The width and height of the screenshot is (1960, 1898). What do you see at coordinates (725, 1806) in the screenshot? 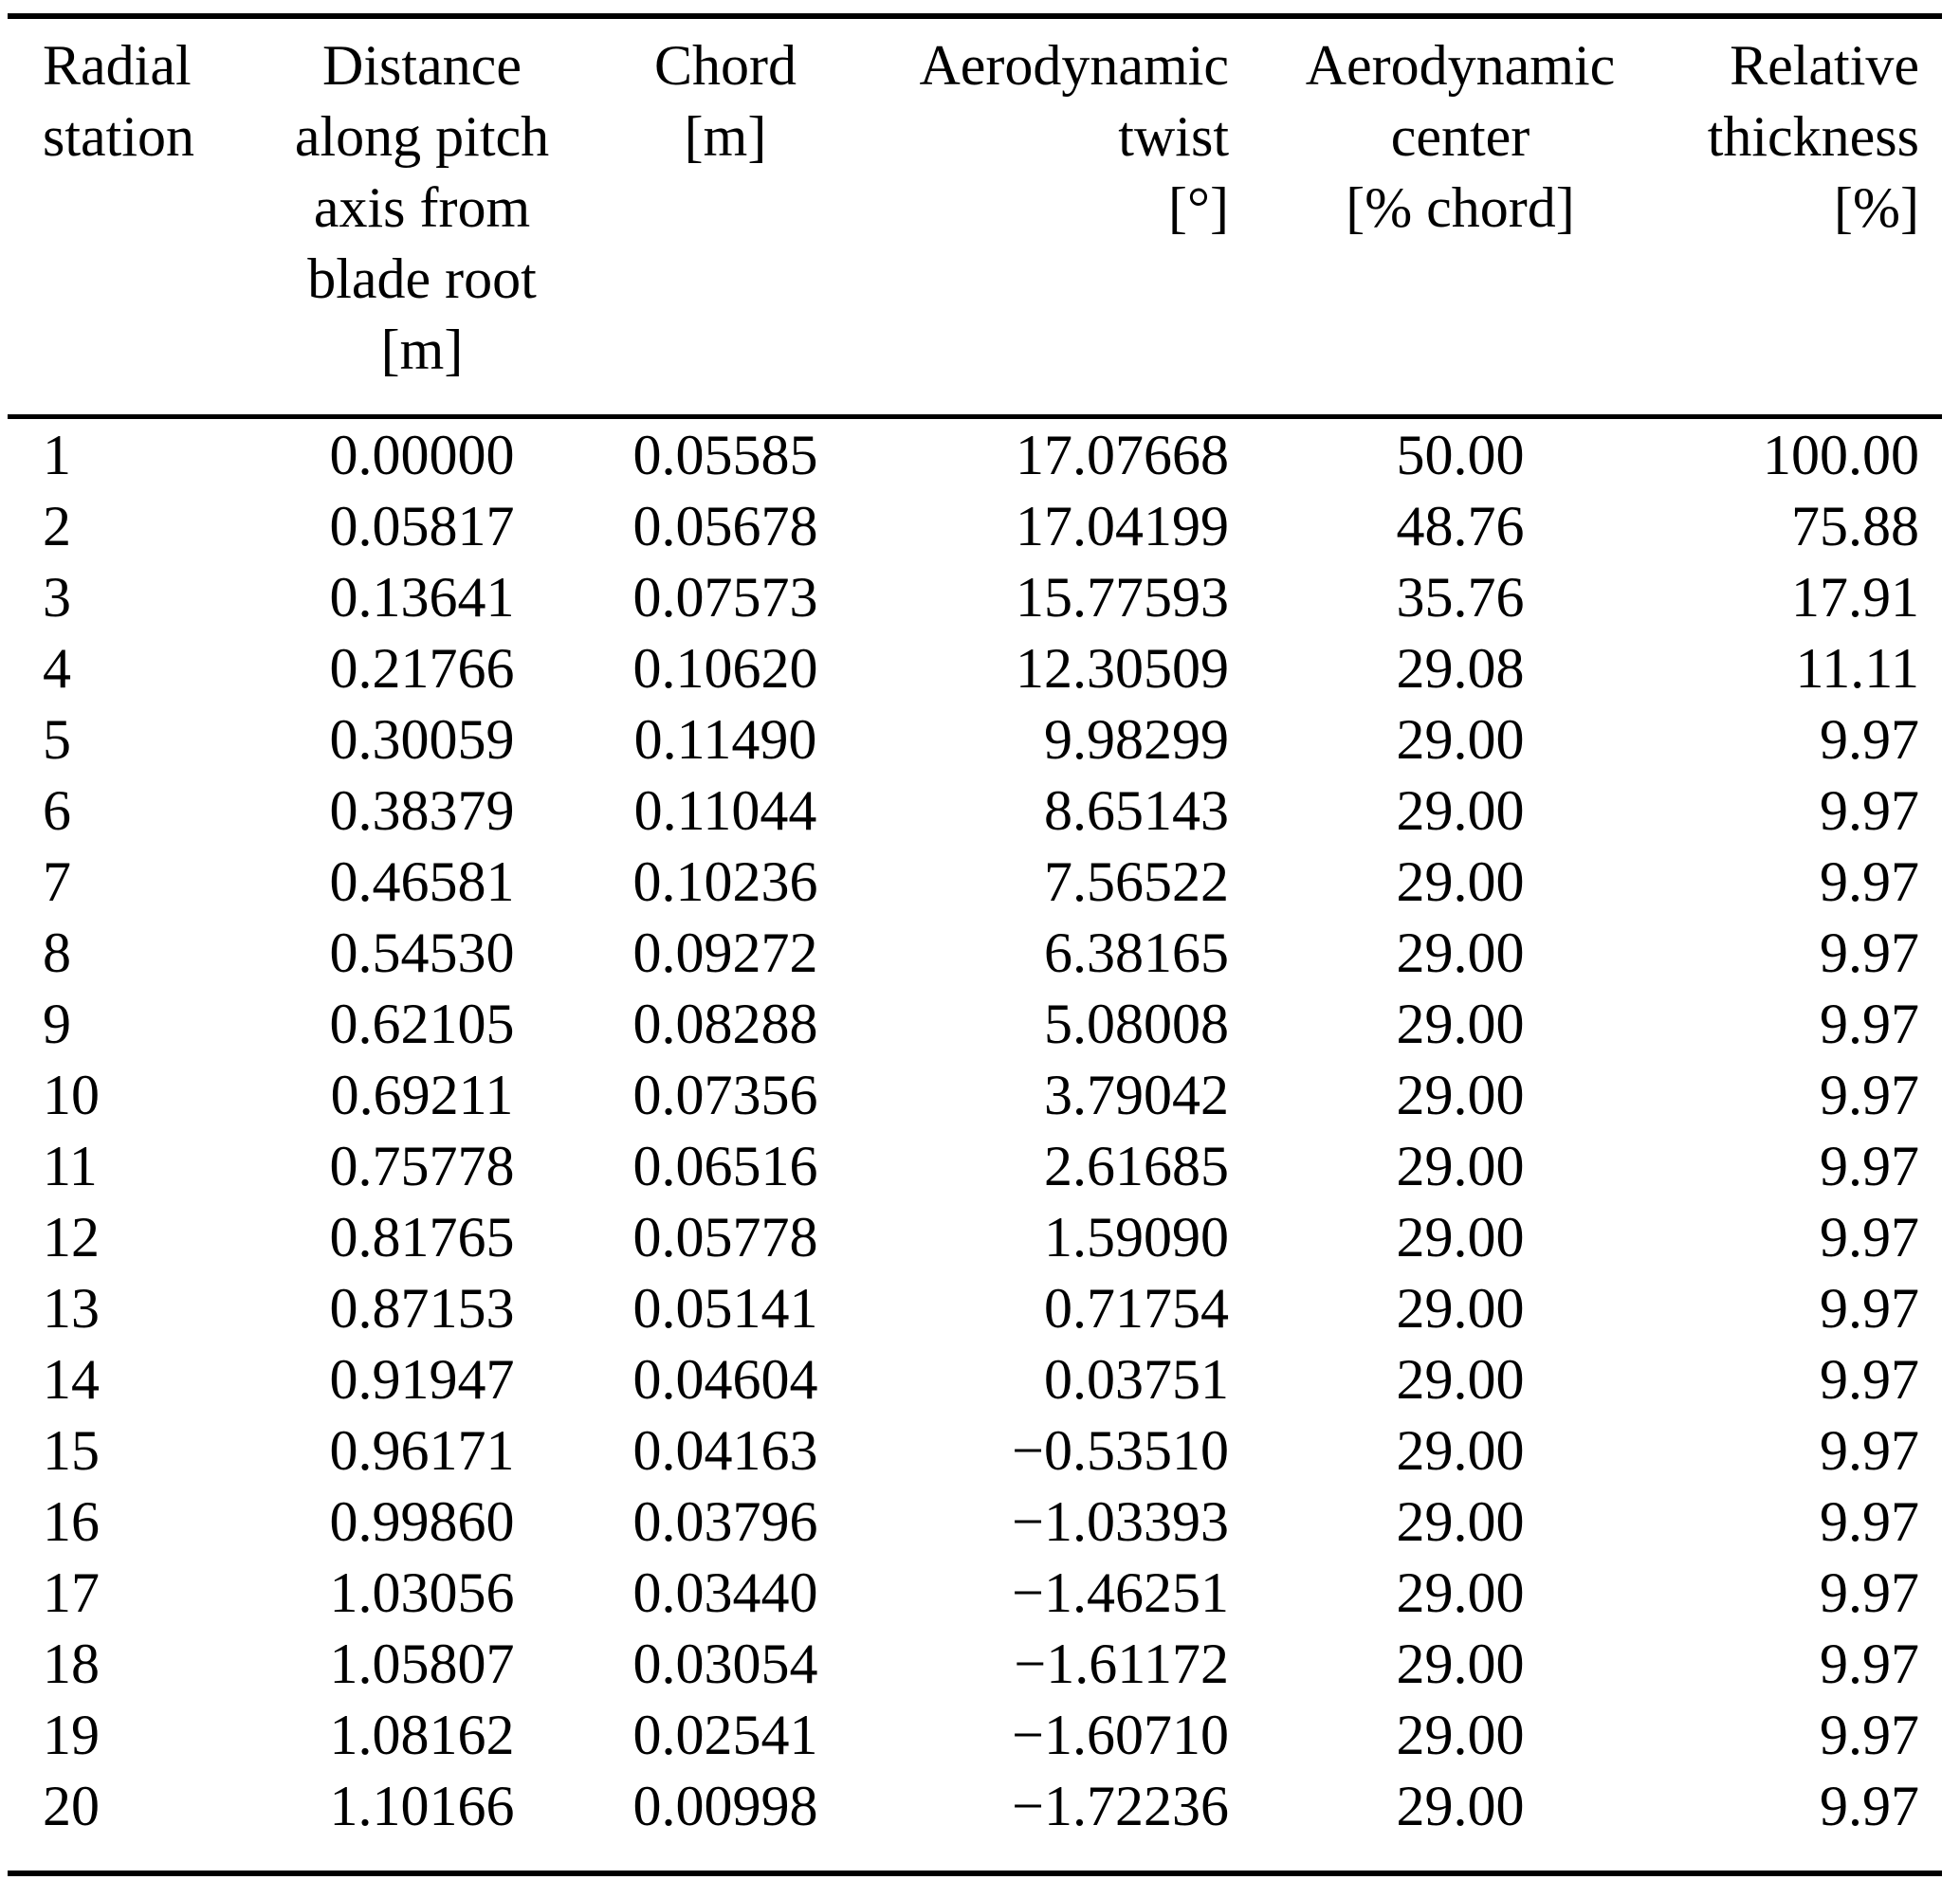
I see `table-cell: 0.00998` at bounding box center [725, 1806].